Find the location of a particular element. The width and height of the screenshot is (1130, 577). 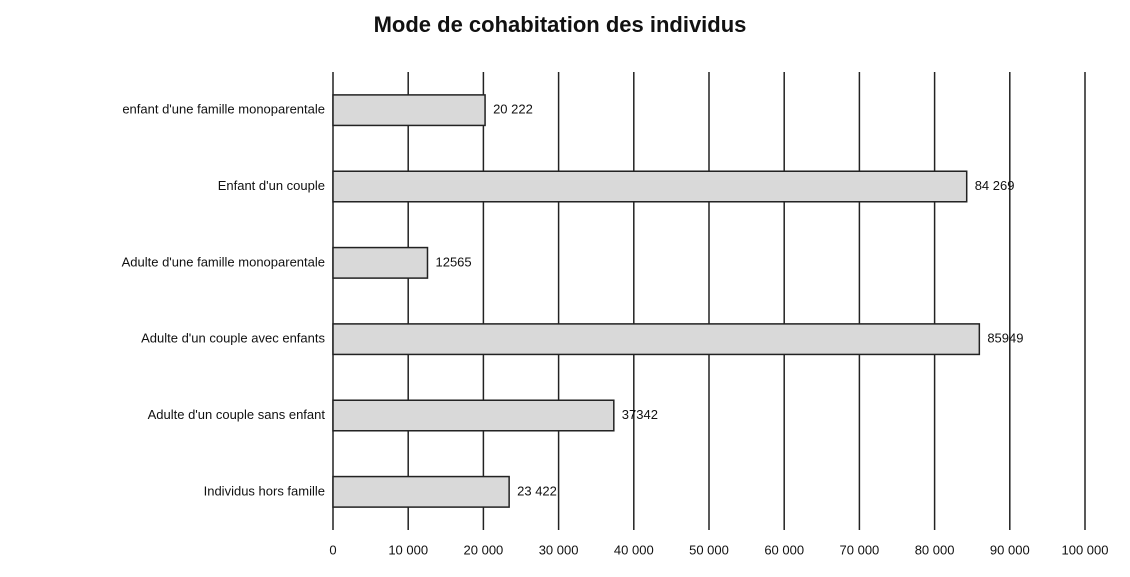

data-label: 23 422 is located at coordinates (537, 490).